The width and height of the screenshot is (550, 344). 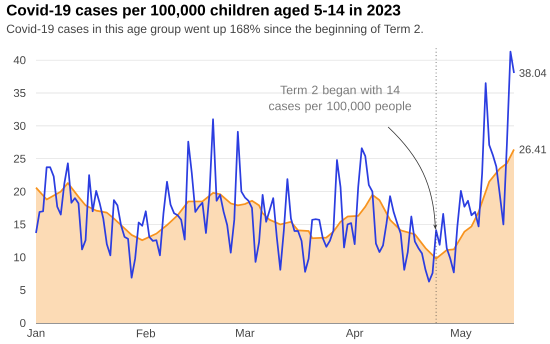 I want to click on x-tick-label: Jan, so click(x=35, y=333).